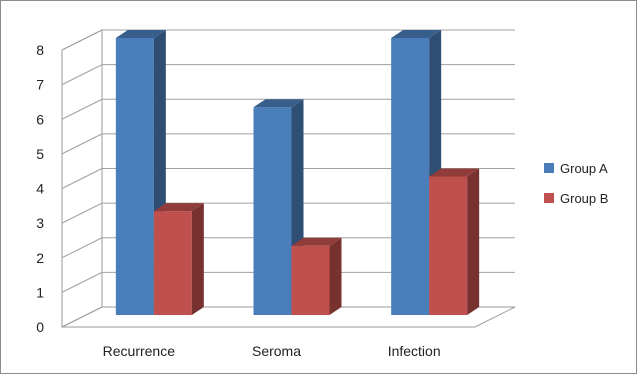 Image resolution: width=637 pixels, height=374 pixels. Describe the element at coordinates (139, 351) in the screenshot. I see `x-category-label: Recurrence` at that location.